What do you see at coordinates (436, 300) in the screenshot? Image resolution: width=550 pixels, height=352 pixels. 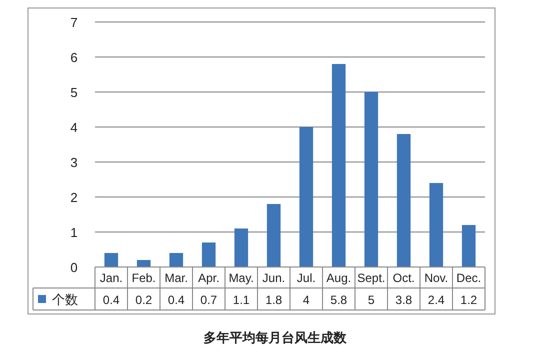 I see `data-label: 2.4` at bounding box center [436, 300].